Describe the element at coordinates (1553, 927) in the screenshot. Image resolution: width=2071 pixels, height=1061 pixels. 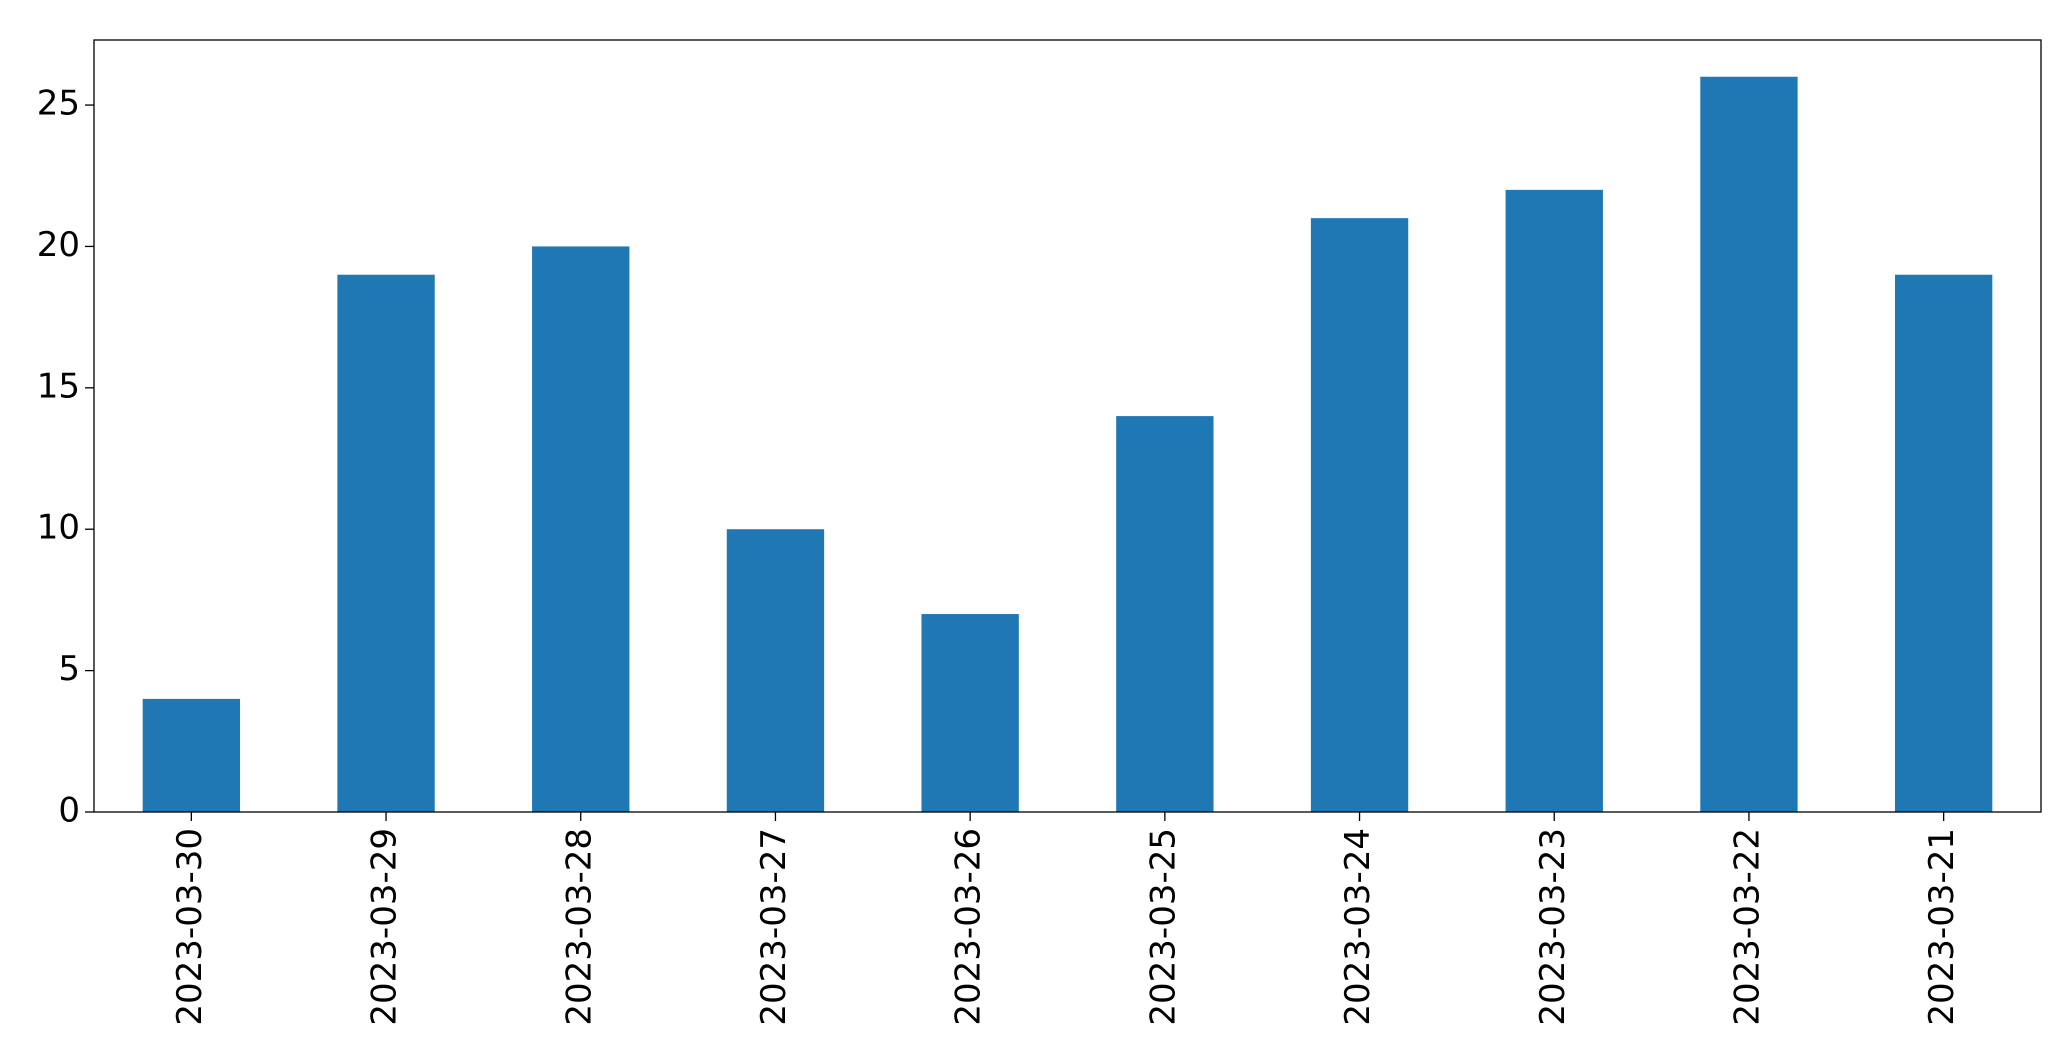
I see `x-tick-label: 2023-03-23` at that location.